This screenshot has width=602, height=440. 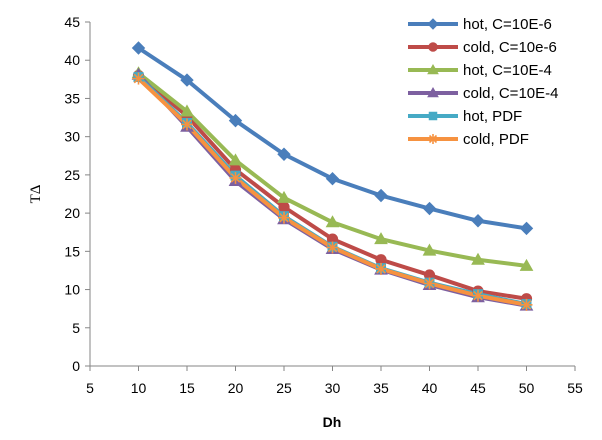 I want to click on y-tick-label: 0, so click(x=76, y=366).